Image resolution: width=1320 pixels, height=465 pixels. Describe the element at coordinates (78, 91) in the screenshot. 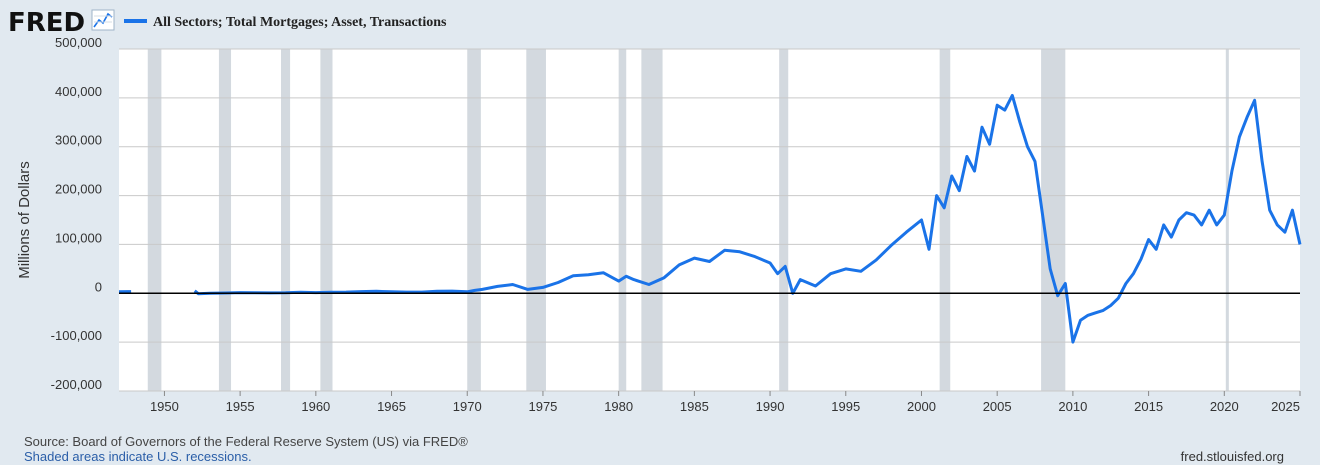

I see `y-tick-label: 400,000` at that location.